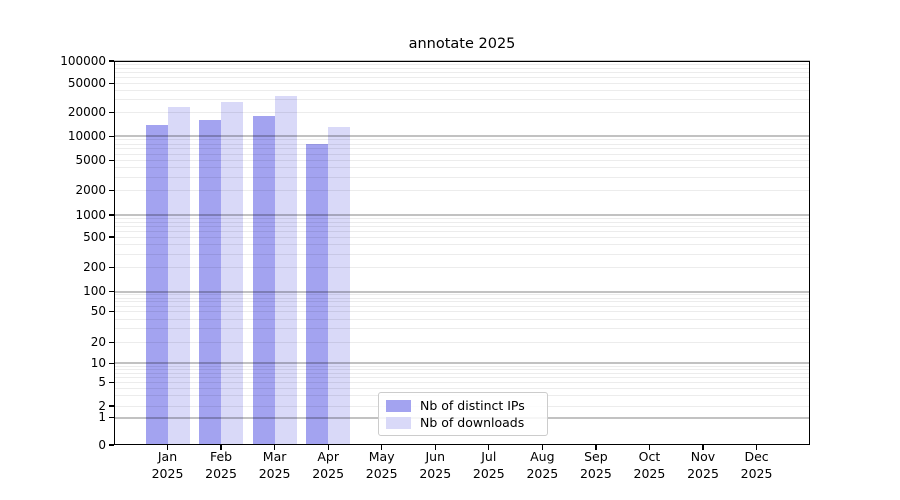 The image size is (900, 500). Describe the element at coordinates (756, 465) in the screenshot. I see `x-tick-label: Dec 2025` at that location.